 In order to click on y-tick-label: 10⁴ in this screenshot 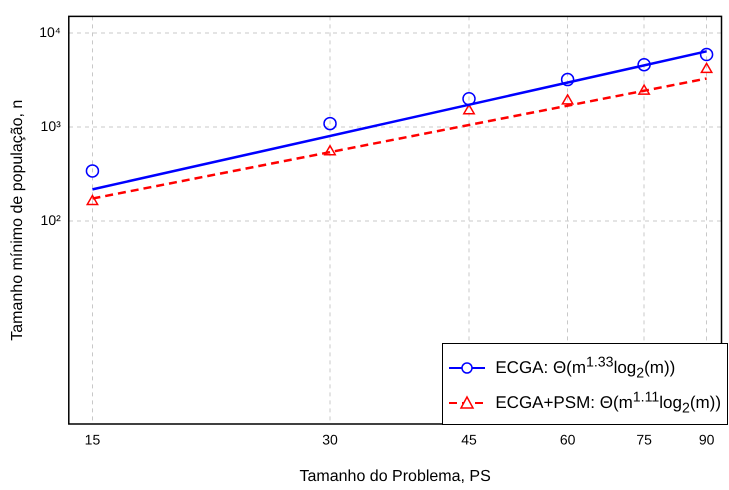, I will do `click(50, 32)`.